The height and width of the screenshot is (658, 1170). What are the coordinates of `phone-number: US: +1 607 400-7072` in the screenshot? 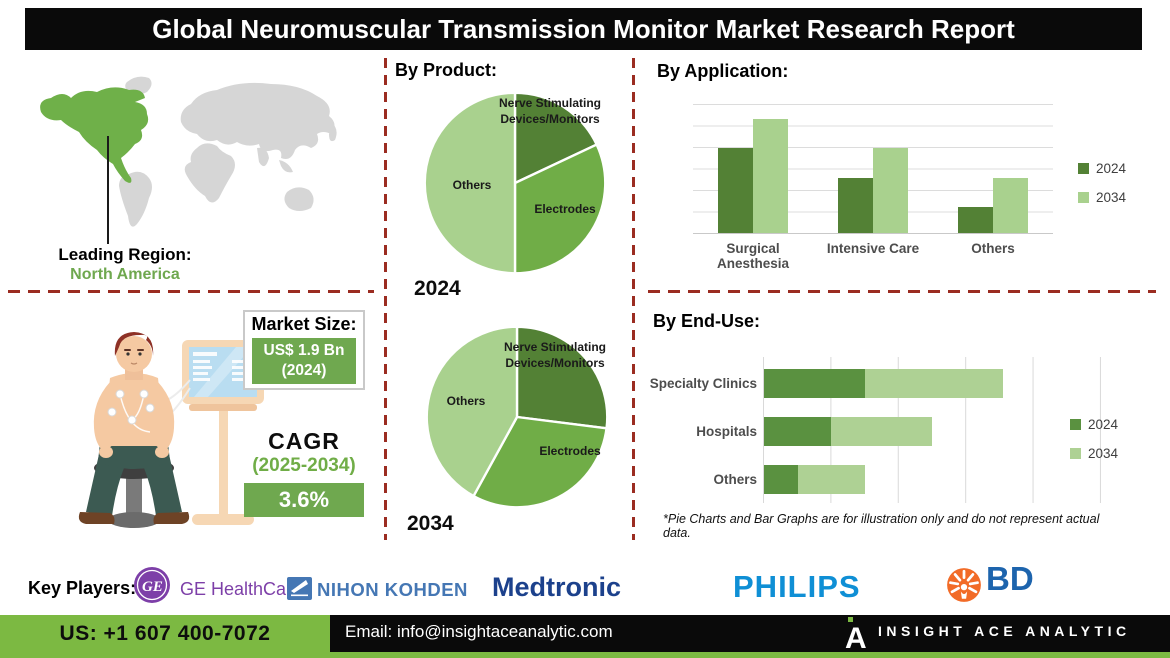 It's located at (165, 633).